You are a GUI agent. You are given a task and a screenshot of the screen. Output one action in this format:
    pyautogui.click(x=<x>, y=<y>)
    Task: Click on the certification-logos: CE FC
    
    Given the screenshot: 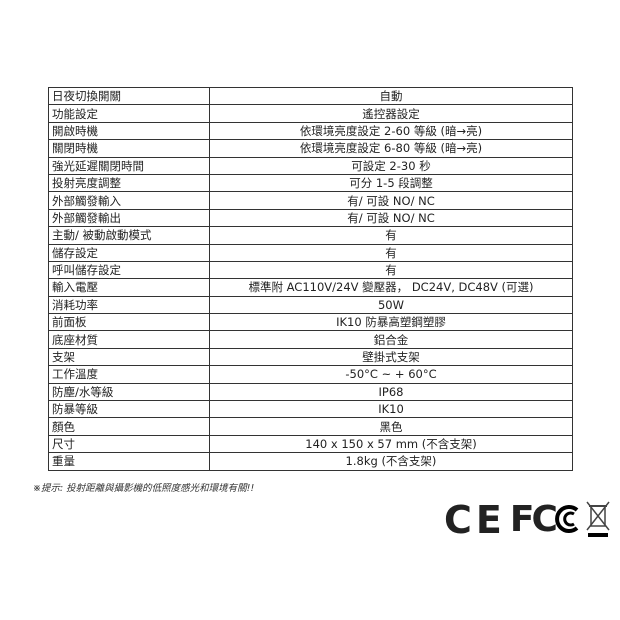 What is the action you would take?
    pyautogui.click(x=527, y=520)
    